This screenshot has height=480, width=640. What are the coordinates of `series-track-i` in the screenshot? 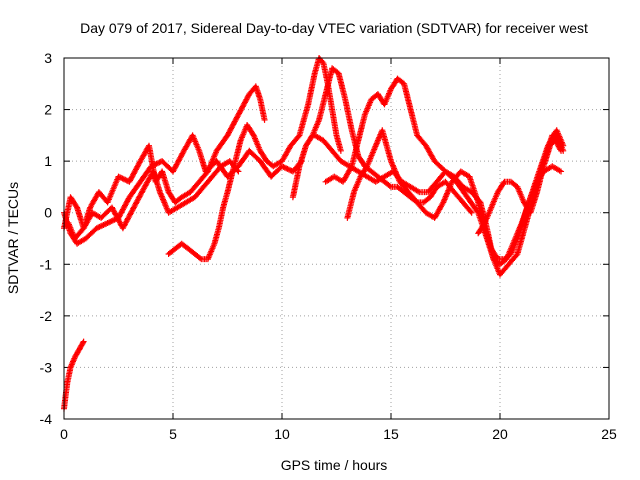 It's located at (454, 195).